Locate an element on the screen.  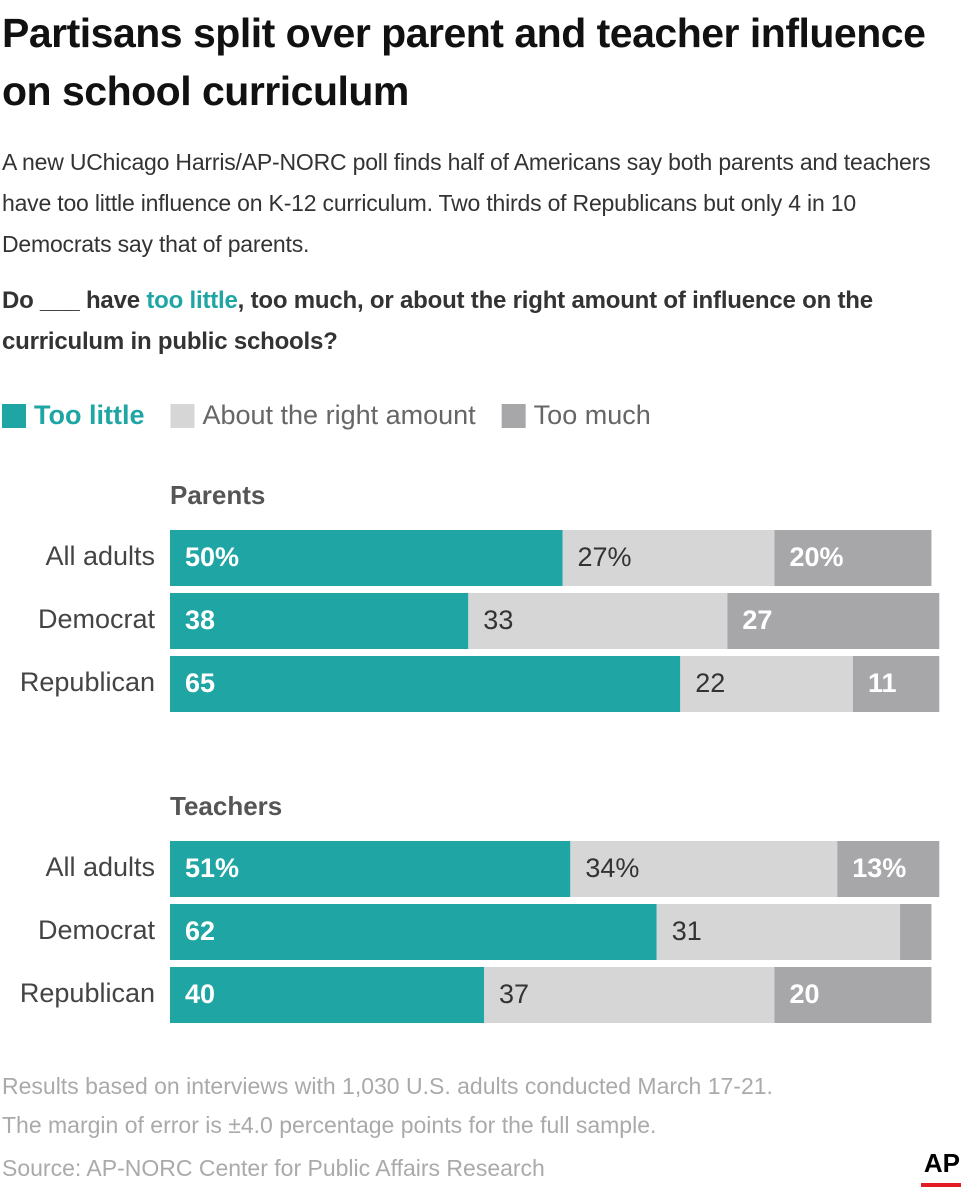
value-label: 13% is located at coordinates (879, 868).